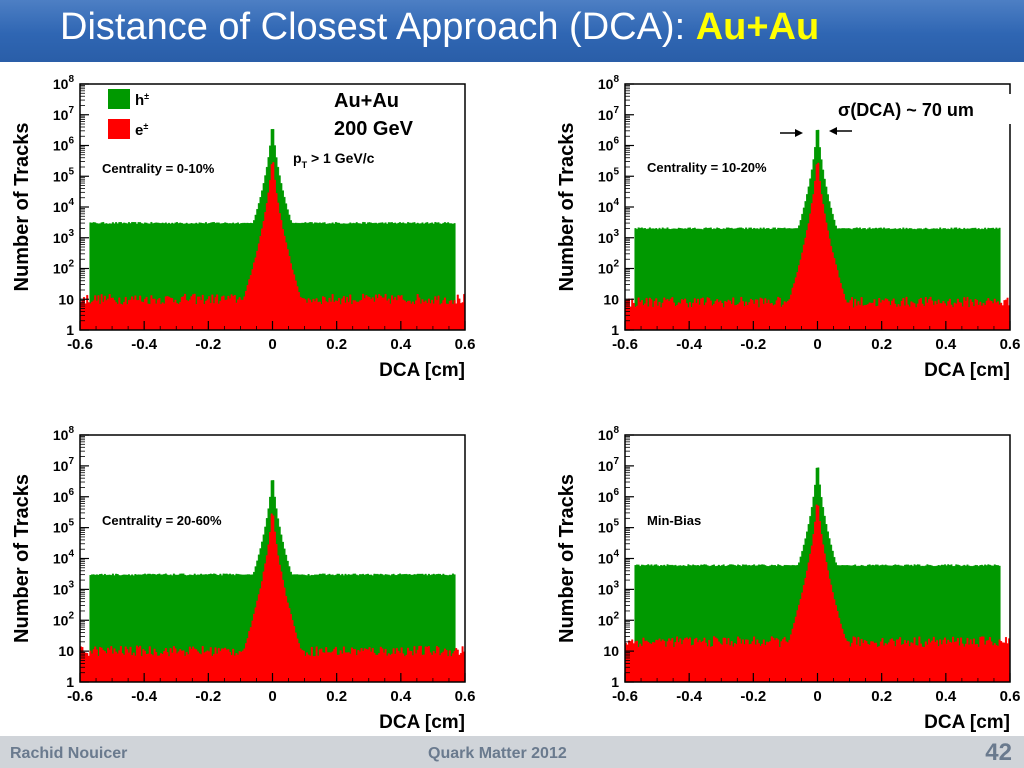 The height and width of the screenshot is (768, 1024). I want to click on legend: h± e±, so click(128, 114).